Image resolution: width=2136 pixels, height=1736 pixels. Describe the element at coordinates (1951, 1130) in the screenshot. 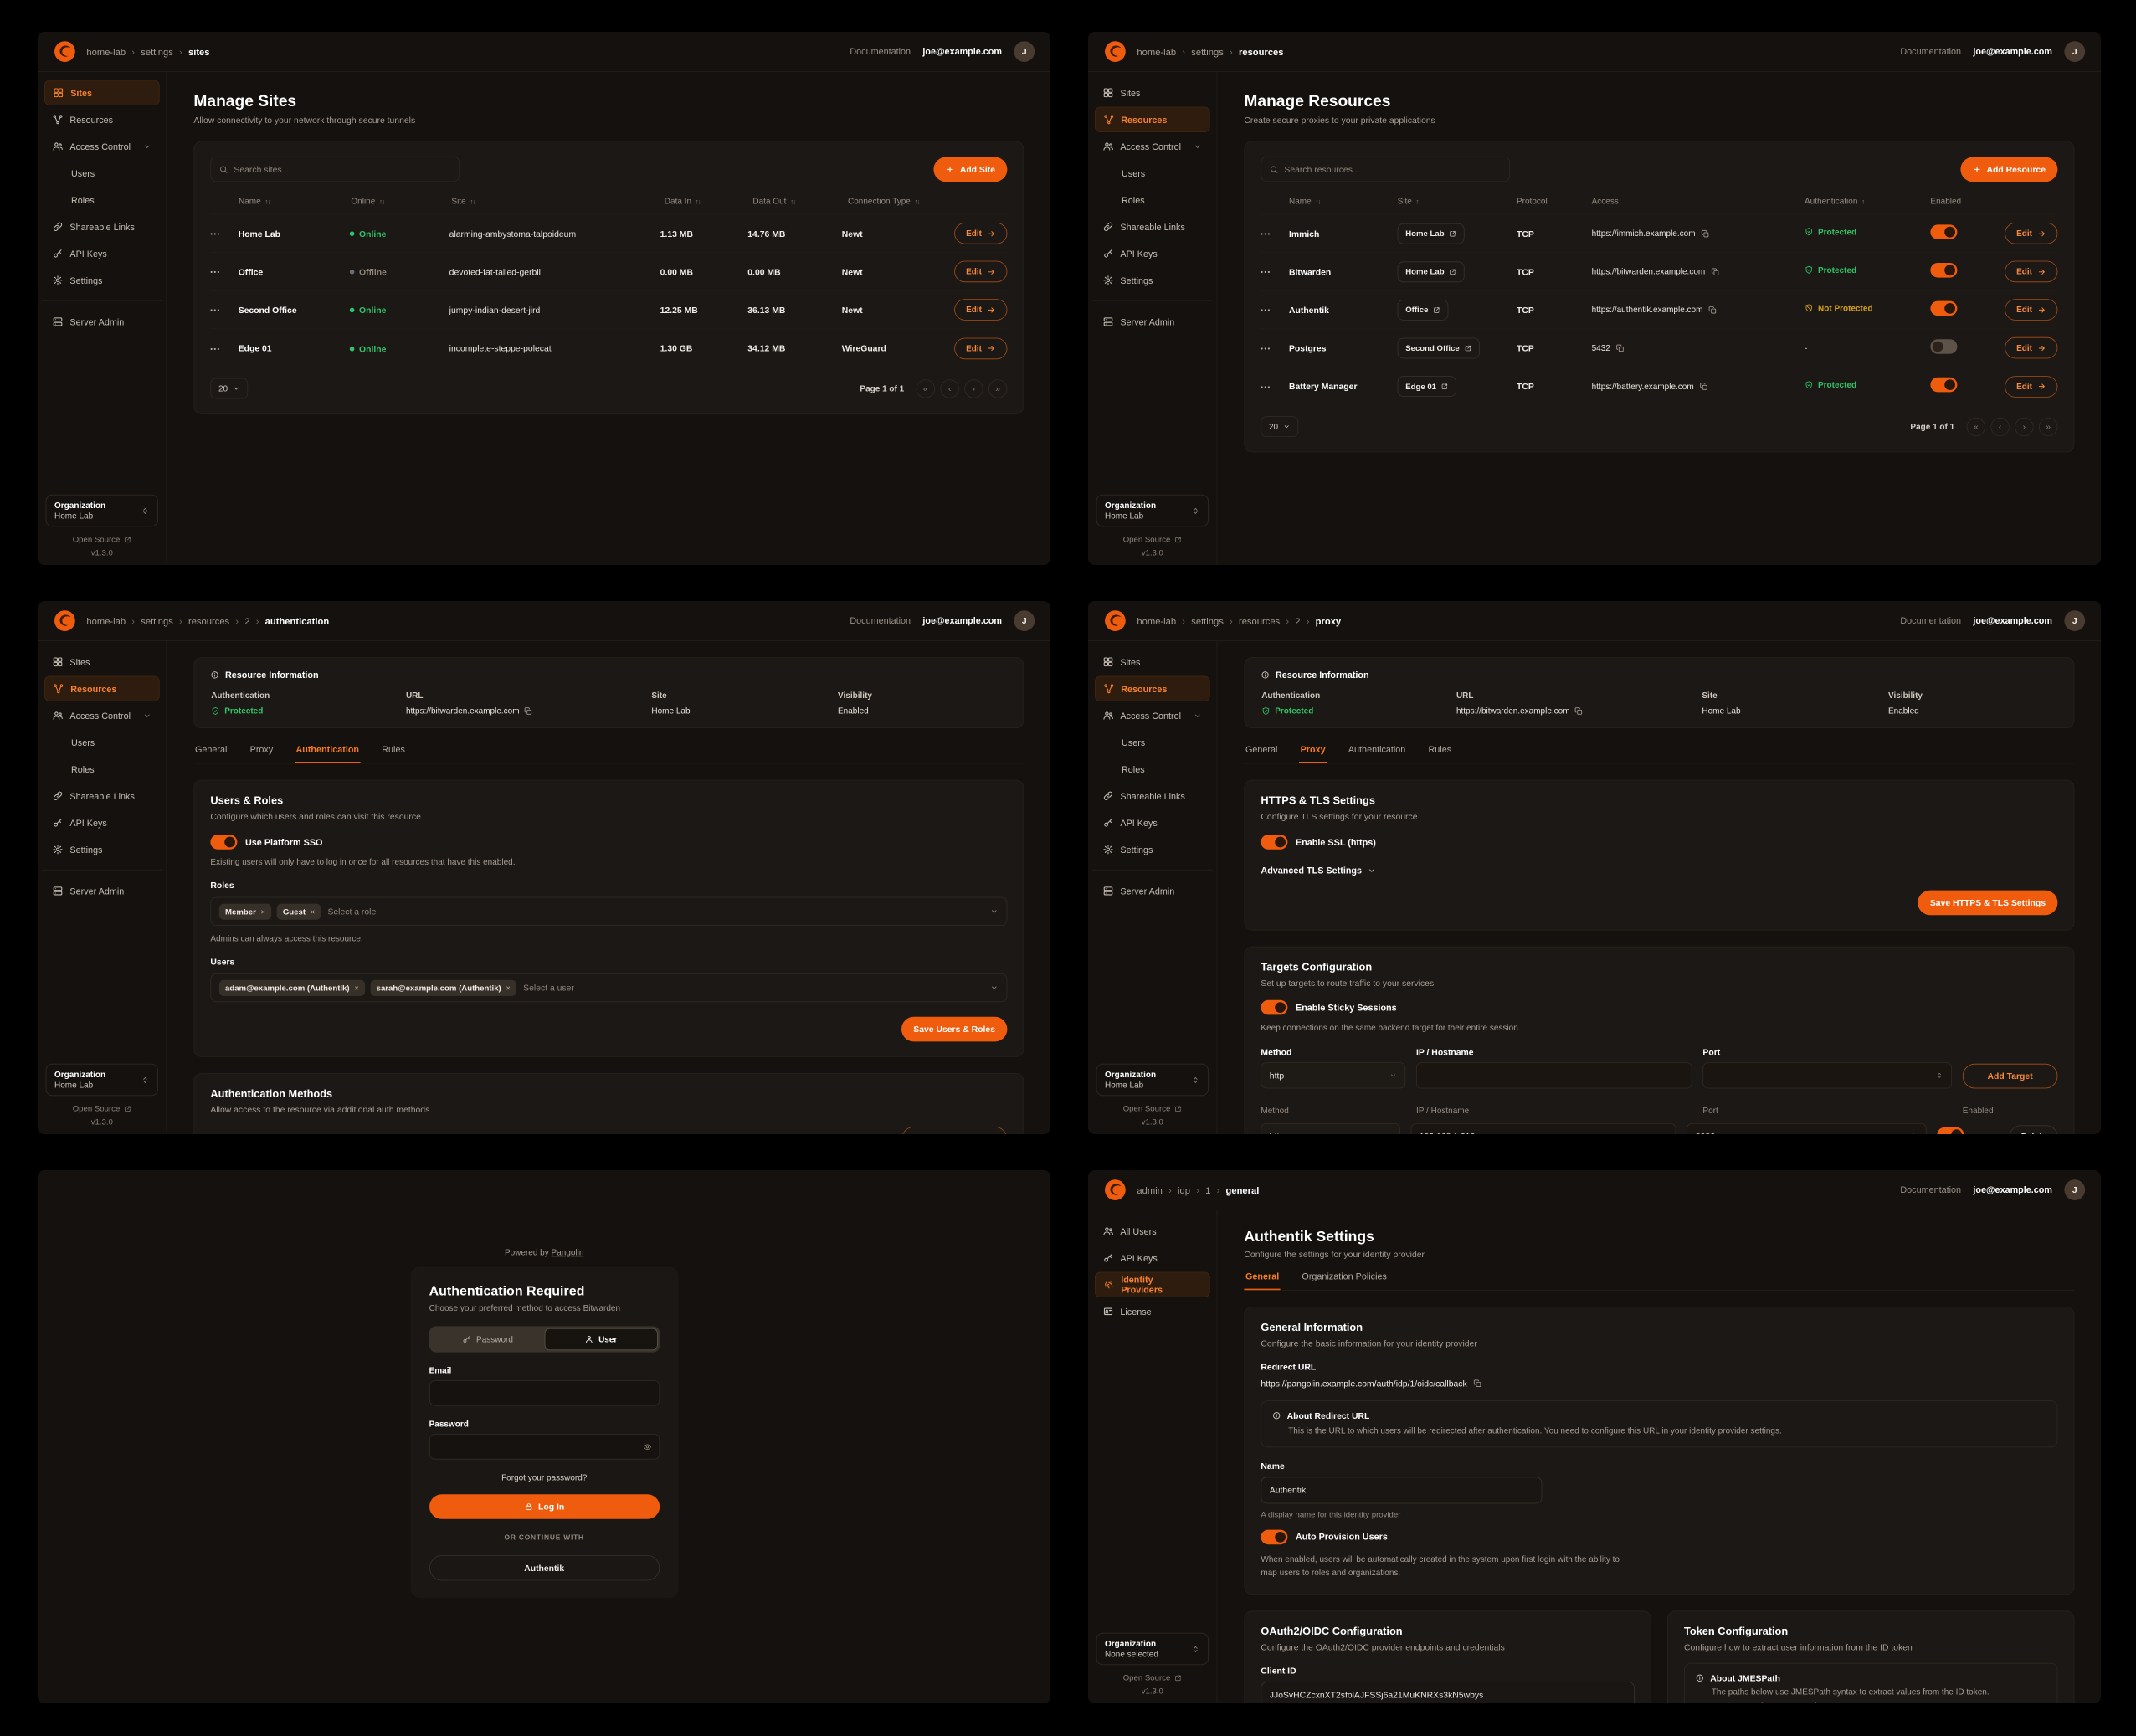

I see `target-enabled-toggle` at that location.